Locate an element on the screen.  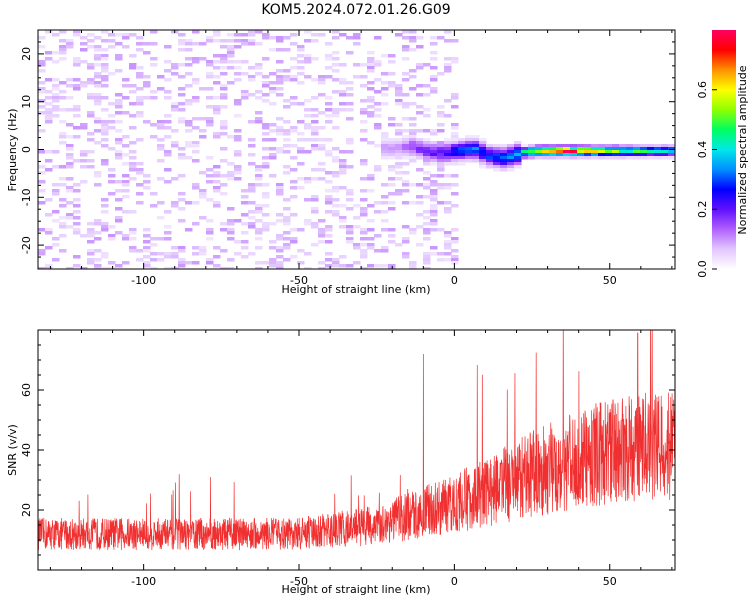
spectrogram-ylabel: Frequency (Hz) is located at coordinates (12, 150).